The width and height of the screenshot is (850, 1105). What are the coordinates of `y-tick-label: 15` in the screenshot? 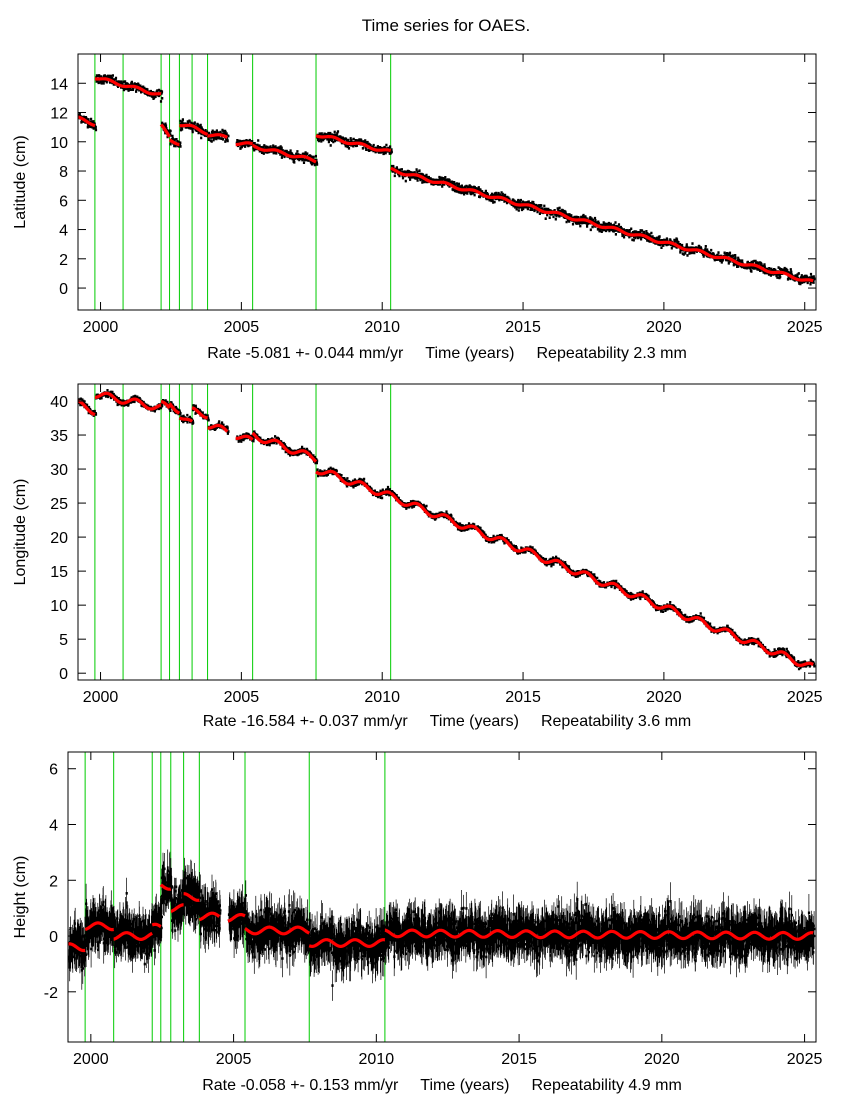 It's located at (59, 572).